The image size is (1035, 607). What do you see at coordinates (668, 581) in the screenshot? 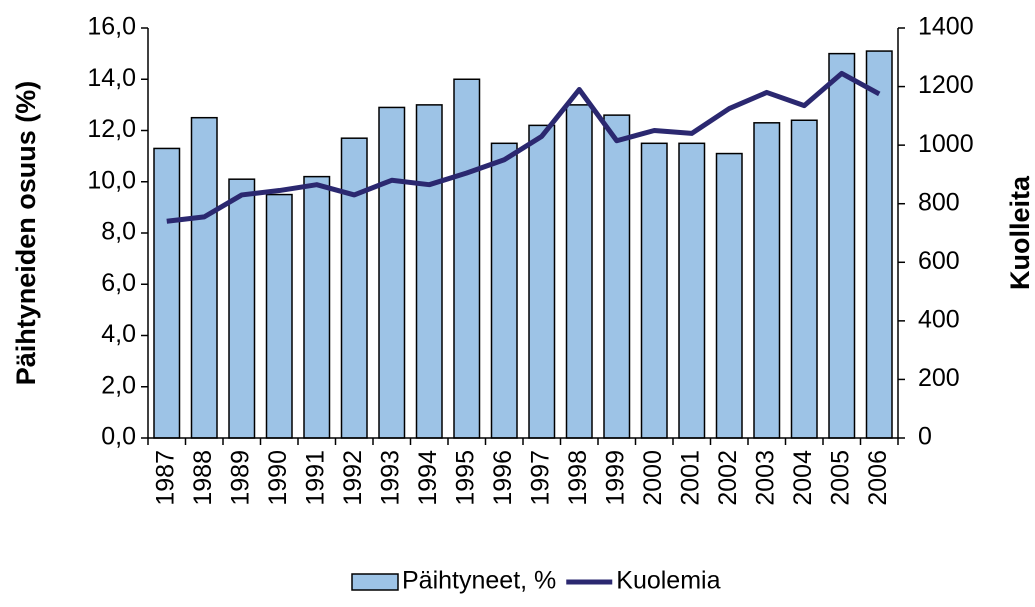
I see `legend-label: Kuolemia` at bounding box center [668, 581].